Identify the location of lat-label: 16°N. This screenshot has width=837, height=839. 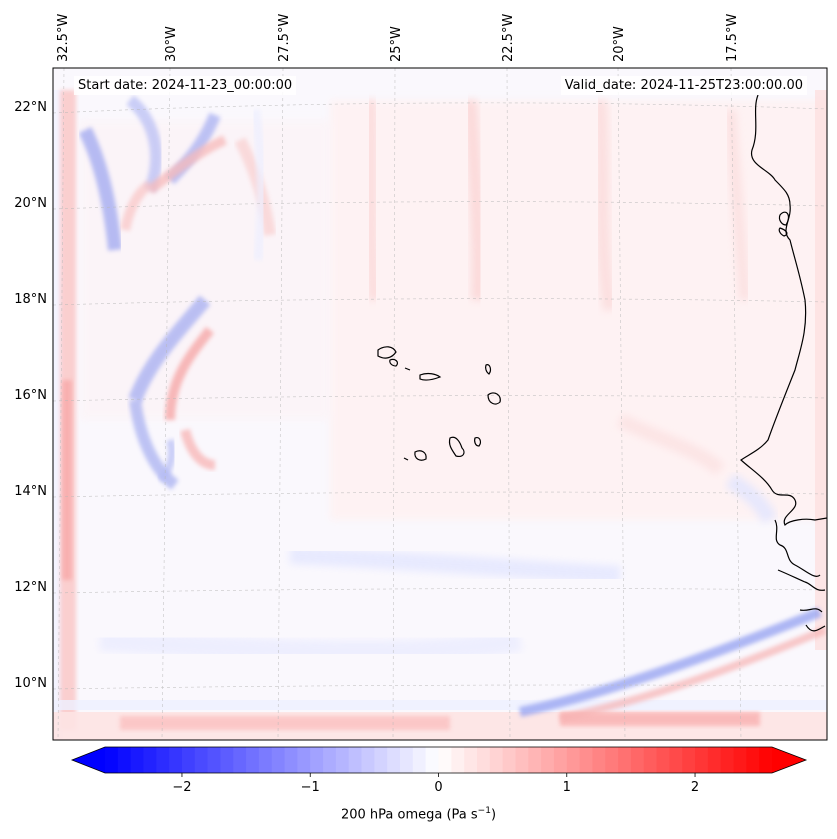
(30, 395).